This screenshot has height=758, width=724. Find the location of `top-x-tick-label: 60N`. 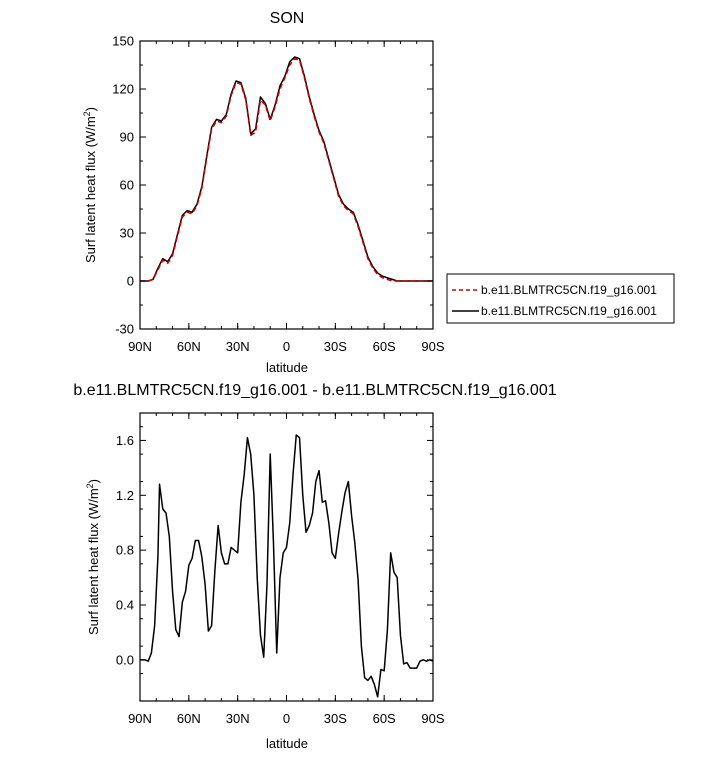

top-x-tick-label: 60N is located at coordinates (189, 346).